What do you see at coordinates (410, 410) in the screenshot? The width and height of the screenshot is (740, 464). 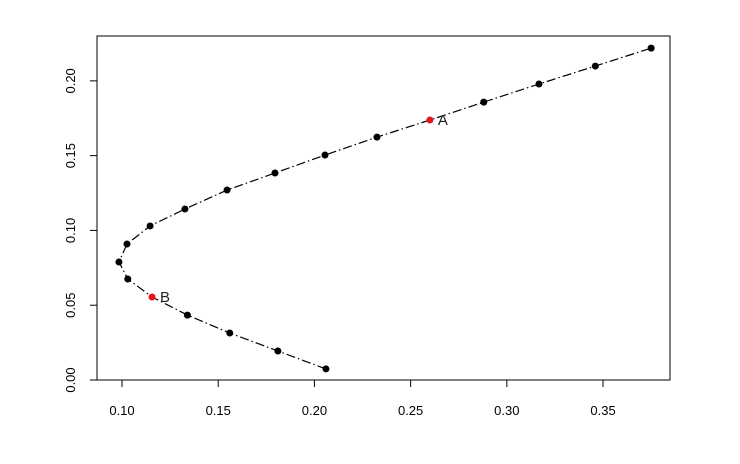 I see `x-tick-label: 0.25` at bounding box center [410, 410].